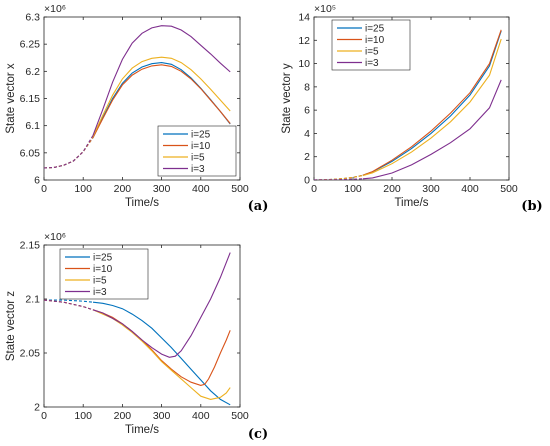 This screenshot has height=446, width=550. I want to click on y-tick-label: 2.1, so click(32, 300).